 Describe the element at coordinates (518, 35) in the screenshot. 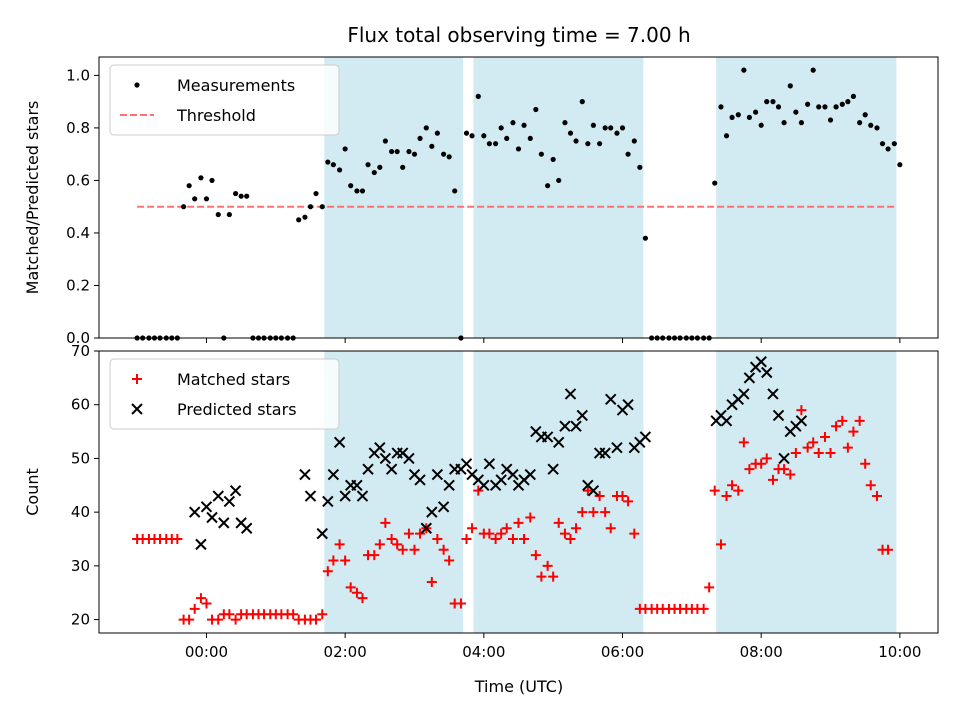

I see `chart-title: Flux total observing time = 7.00 h` at that location.